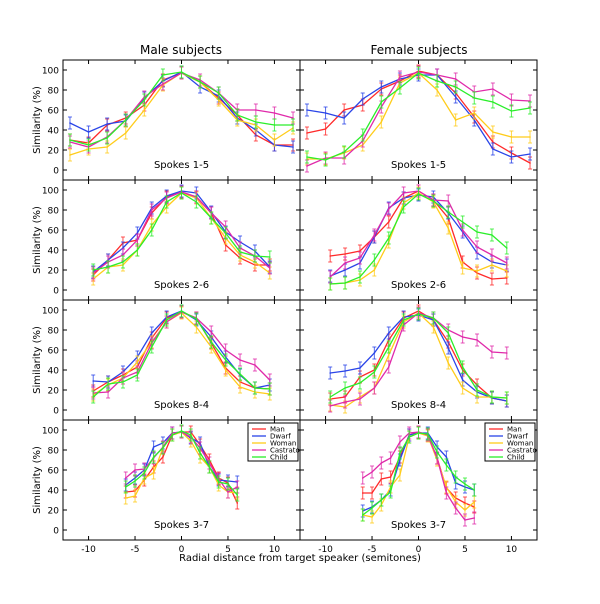  What do you see at coordinates (50, 432) in the screenshot?
I see `y-tick-label: 100` at bounding box center [50, 432].